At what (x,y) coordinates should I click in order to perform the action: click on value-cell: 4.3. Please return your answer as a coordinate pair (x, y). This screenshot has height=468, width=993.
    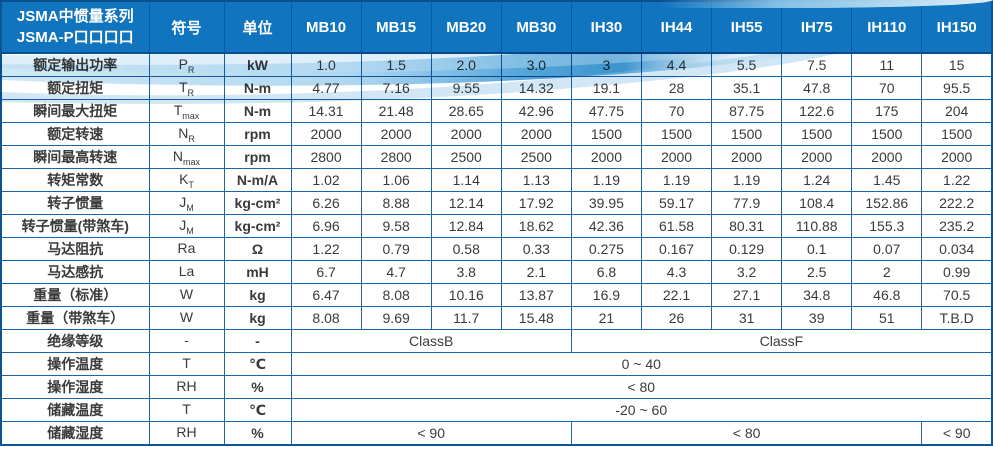
    Looking at the image, I should click on (676, 272).